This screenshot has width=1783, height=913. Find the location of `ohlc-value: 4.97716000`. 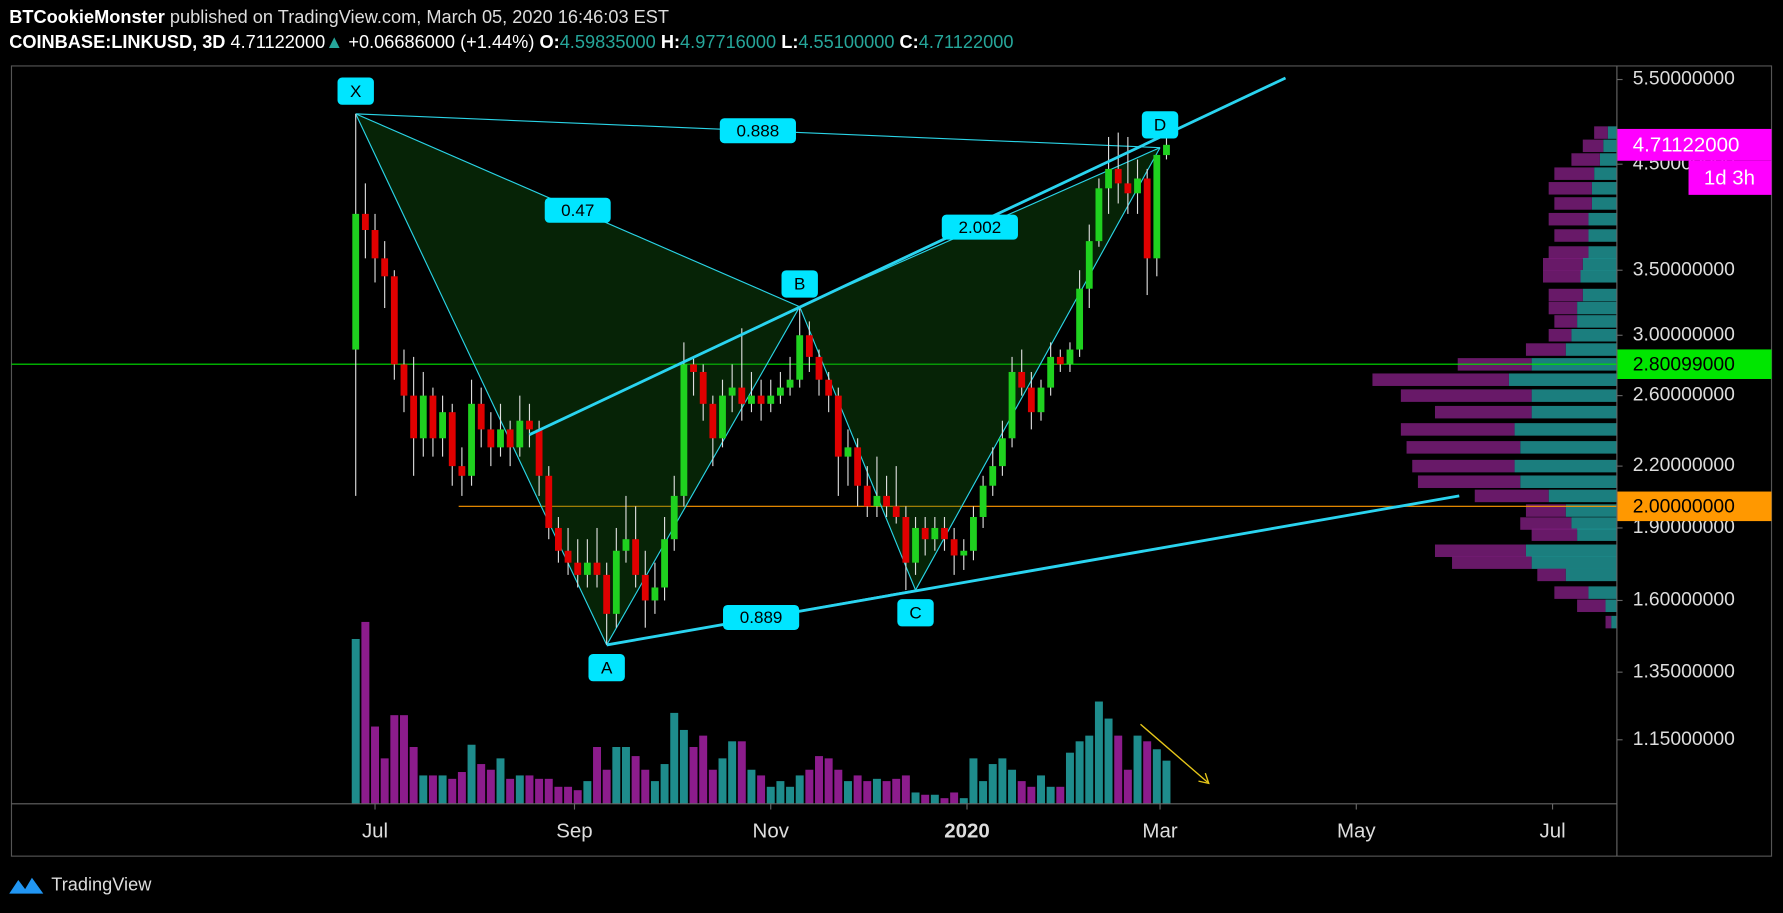

ohlc-value: 4.97716000 is located at coordinates (728, 42).